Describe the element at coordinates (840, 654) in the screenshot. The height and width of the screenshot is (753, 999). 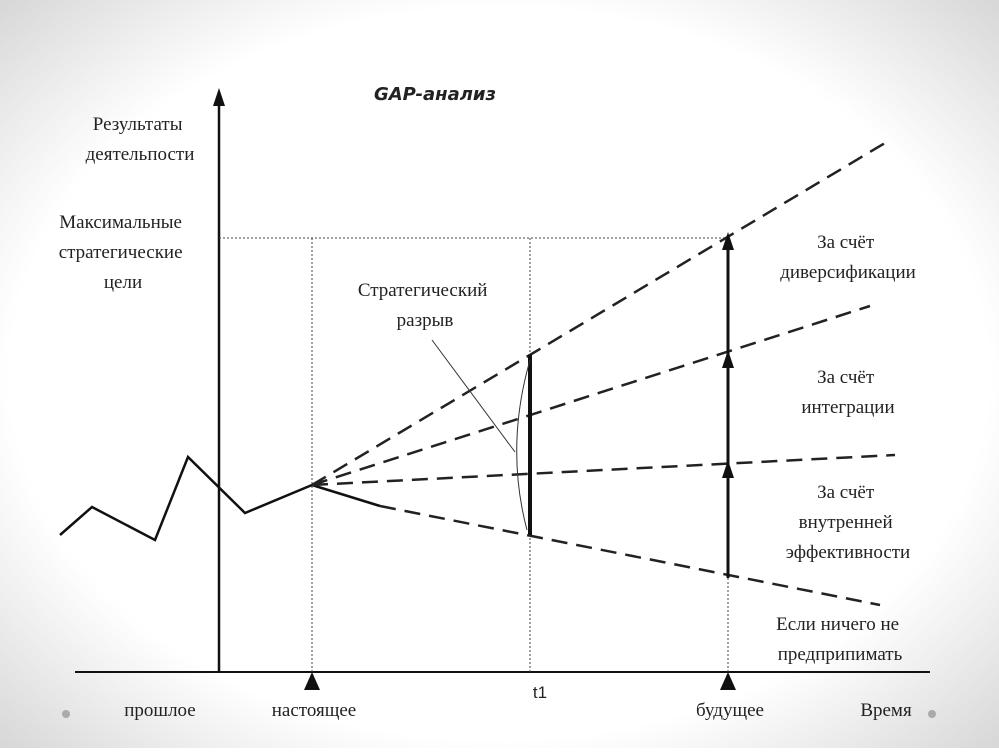
I see `text-line: предприпимать` at that location.